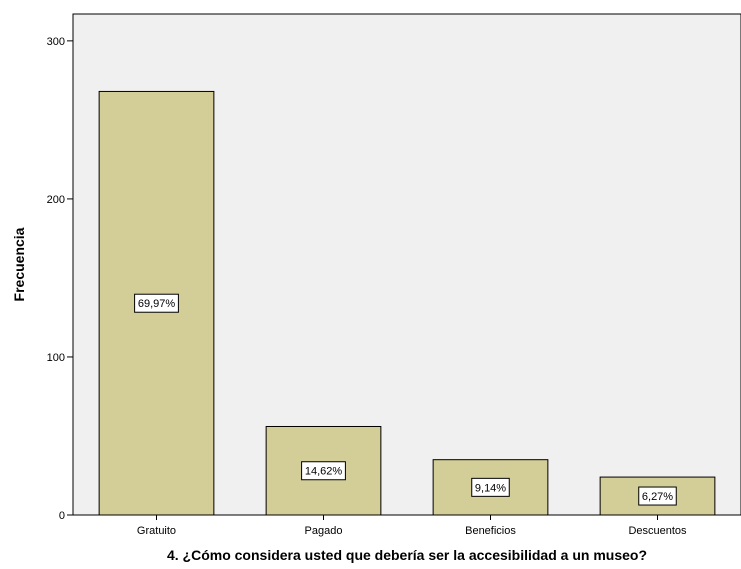 The image size is (741, 569). I want to click on data-label: 6,27%, so click(657, 497).